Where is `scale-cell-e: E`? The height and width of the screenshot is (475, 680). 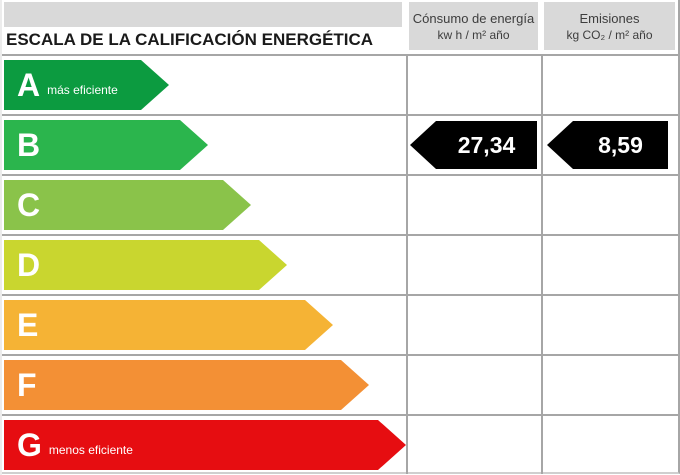
scale-cell-e: E is located at coordinates (204, 324).